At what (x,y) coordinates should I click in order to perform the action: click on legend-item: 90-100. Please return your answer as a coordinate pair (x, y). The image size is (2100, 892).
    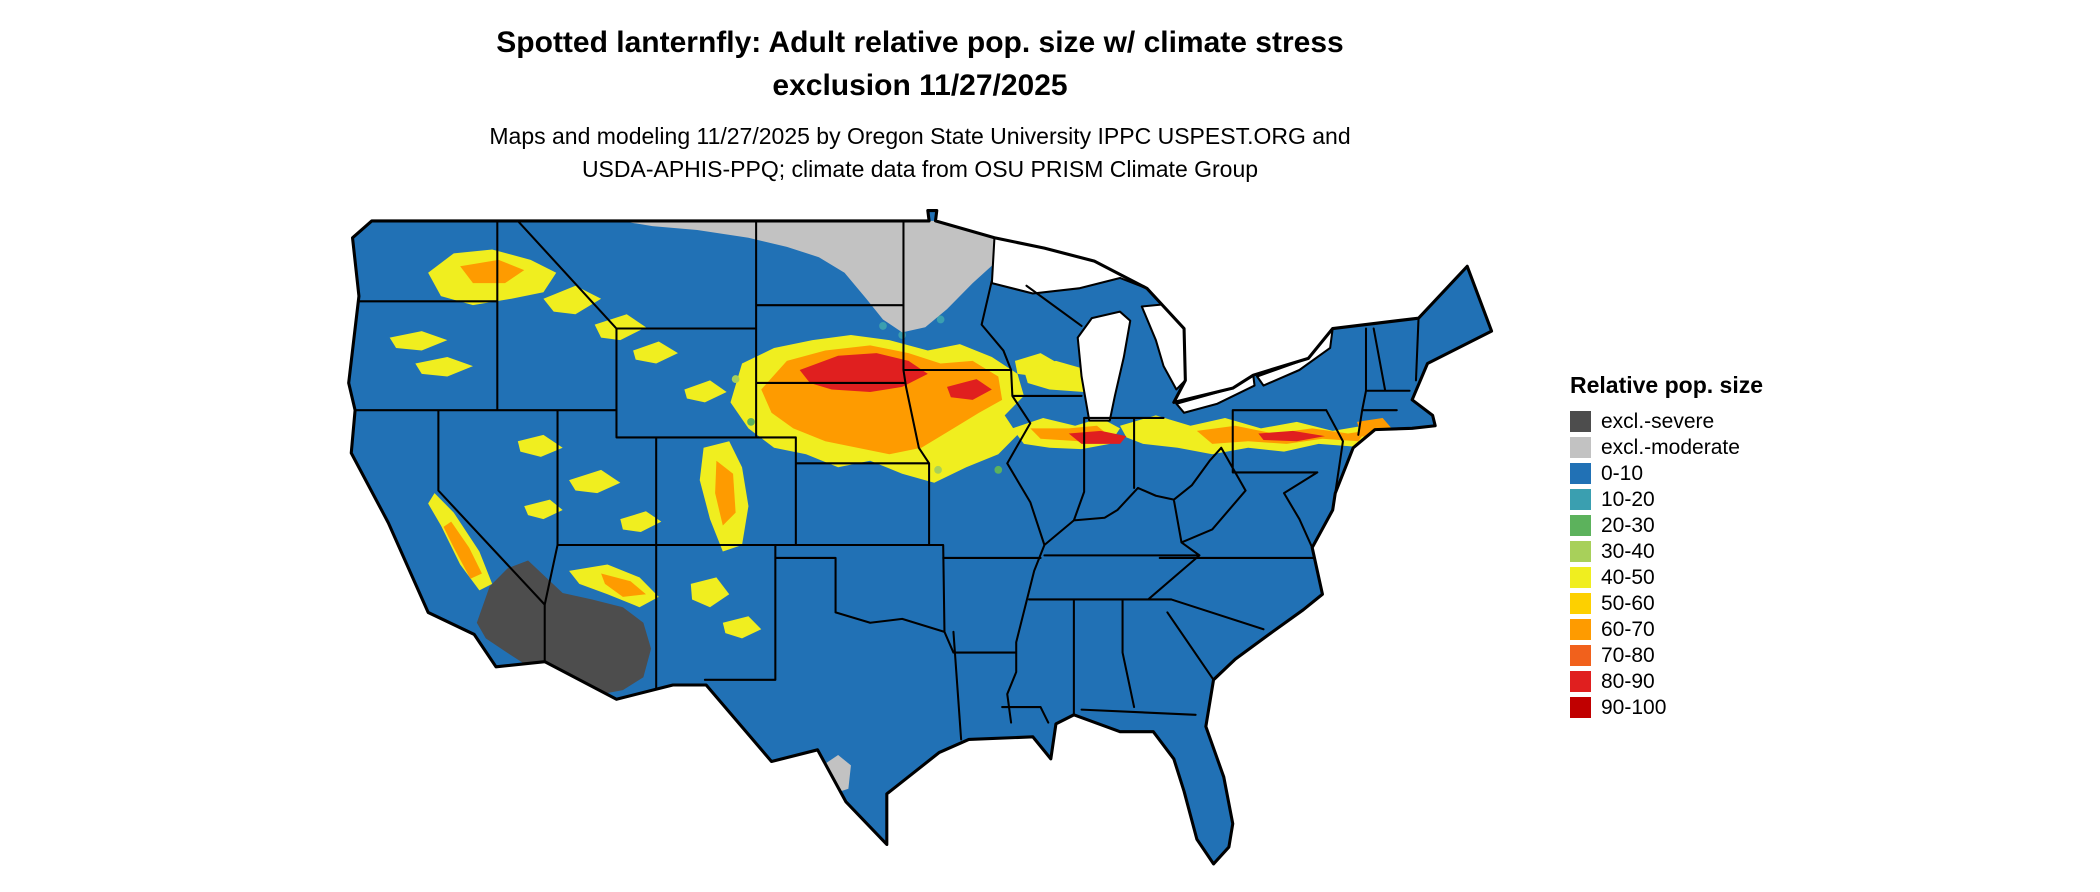
    Looking at the image, I should click on (1666, 707).